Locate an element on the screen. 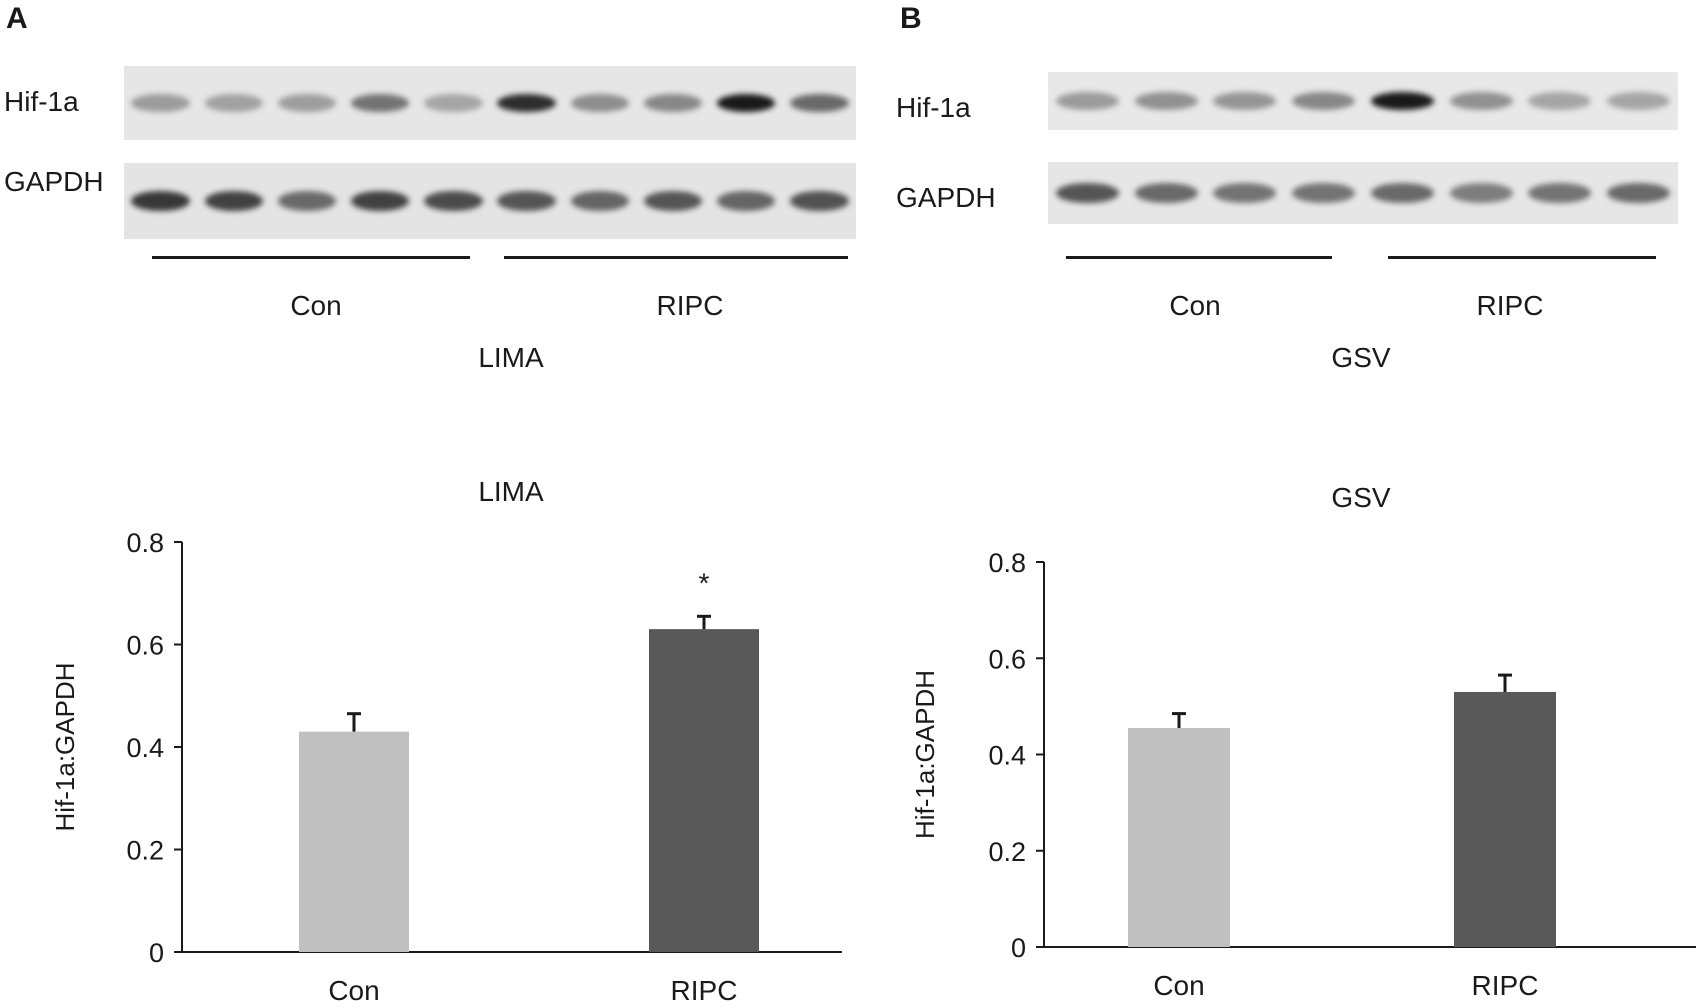  significance-marker: * is located at coordinates (704, 582).